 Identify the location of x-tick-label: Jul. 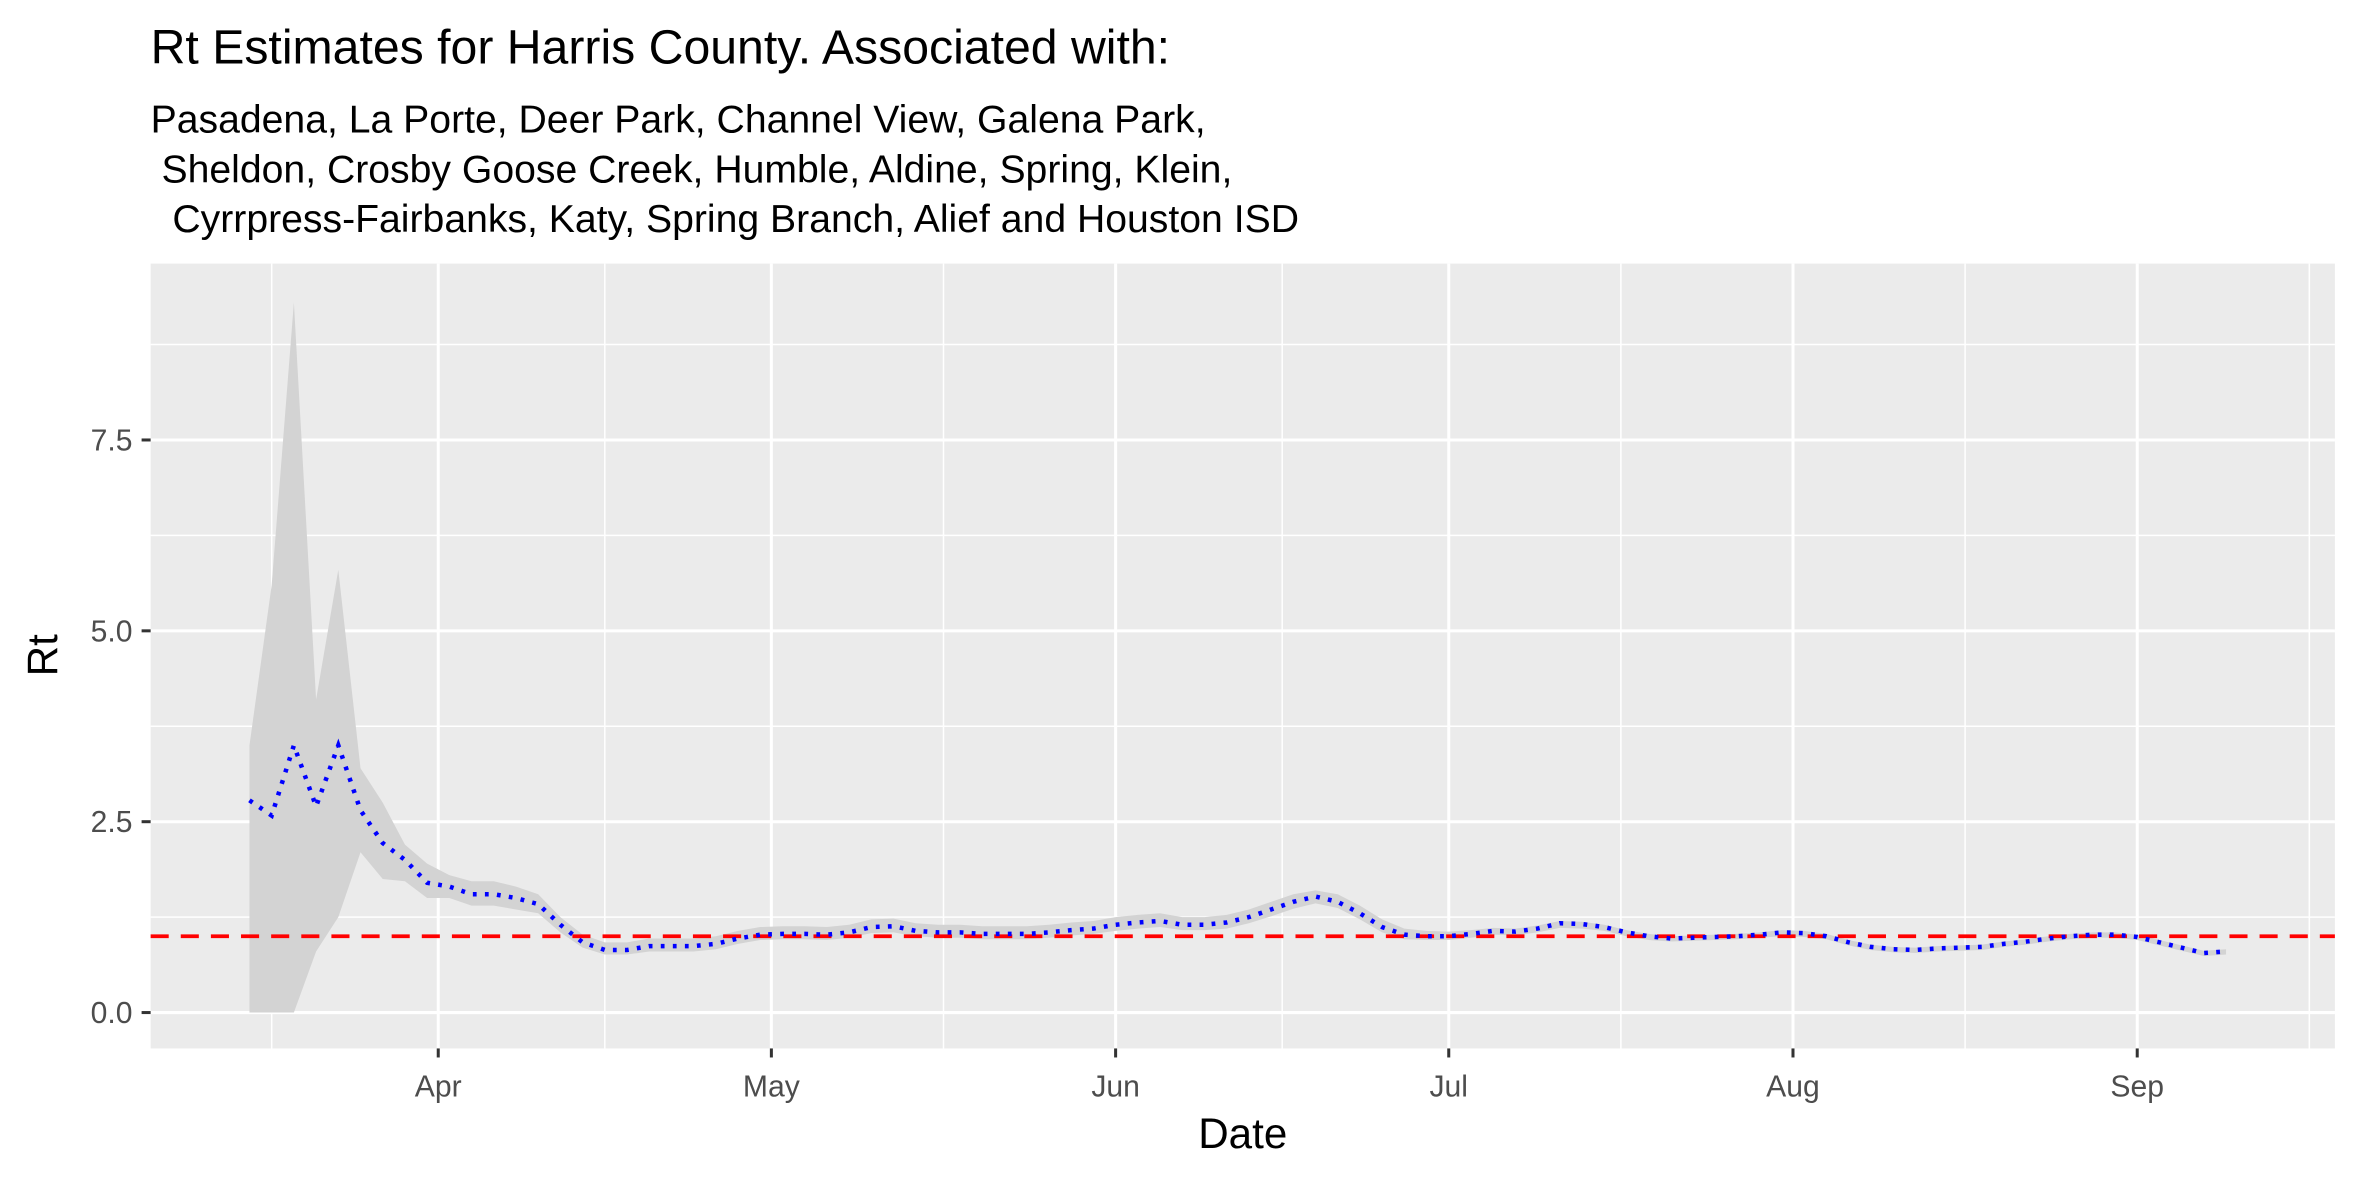
(1448, 1087).